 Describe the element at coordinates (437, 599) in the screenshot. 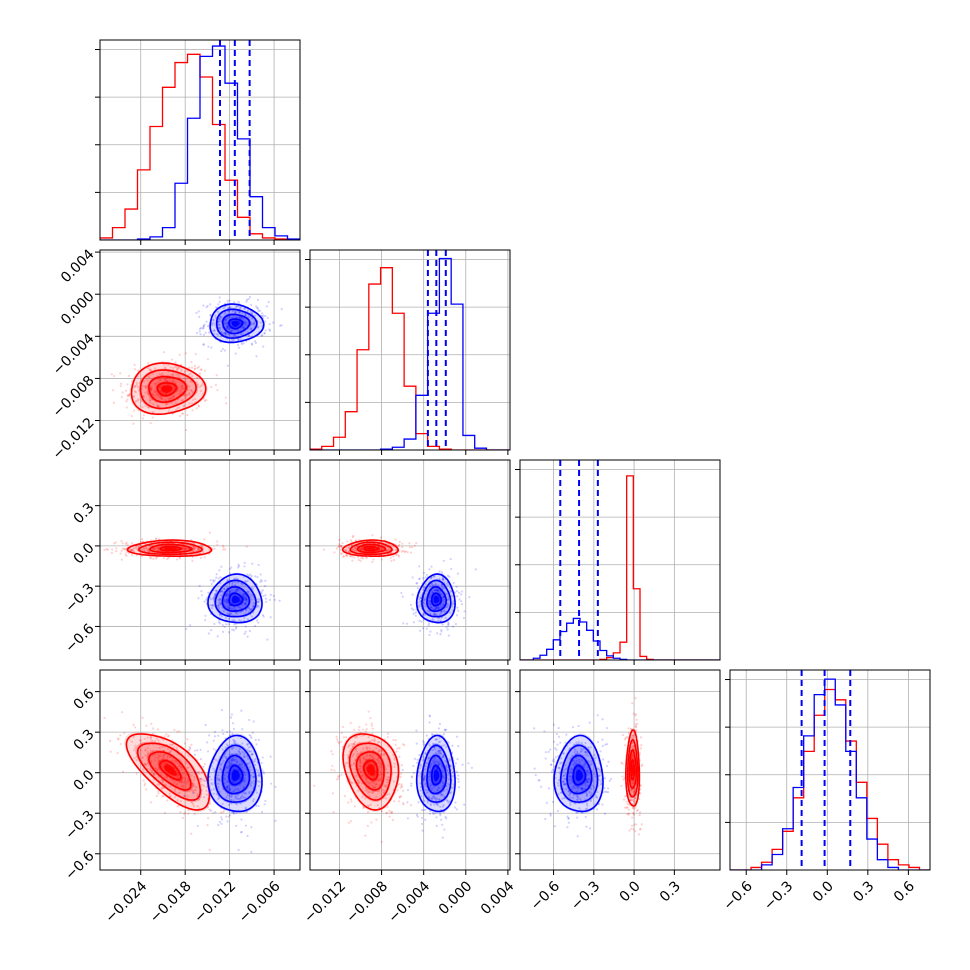

I see `blue-contour` at that location.